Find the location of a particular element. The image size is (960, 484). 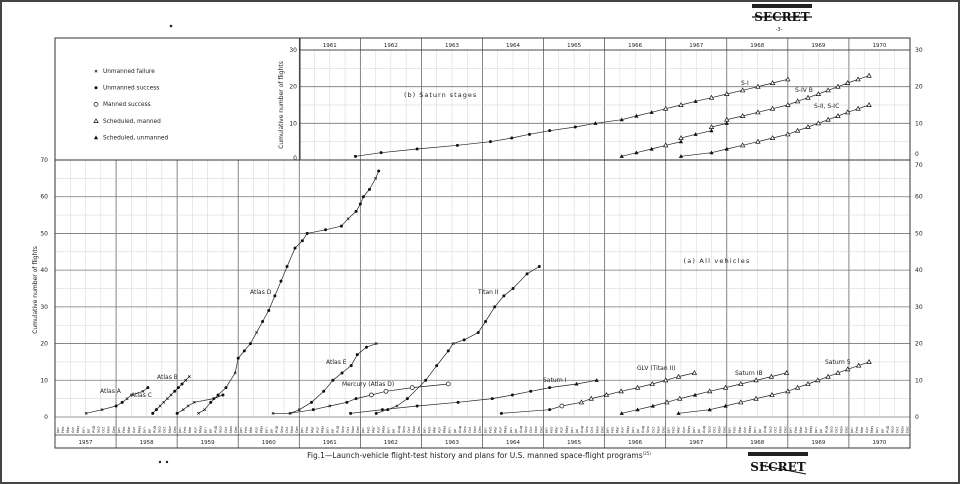

series-label: Atlas B is located at coordinates (167, 377).